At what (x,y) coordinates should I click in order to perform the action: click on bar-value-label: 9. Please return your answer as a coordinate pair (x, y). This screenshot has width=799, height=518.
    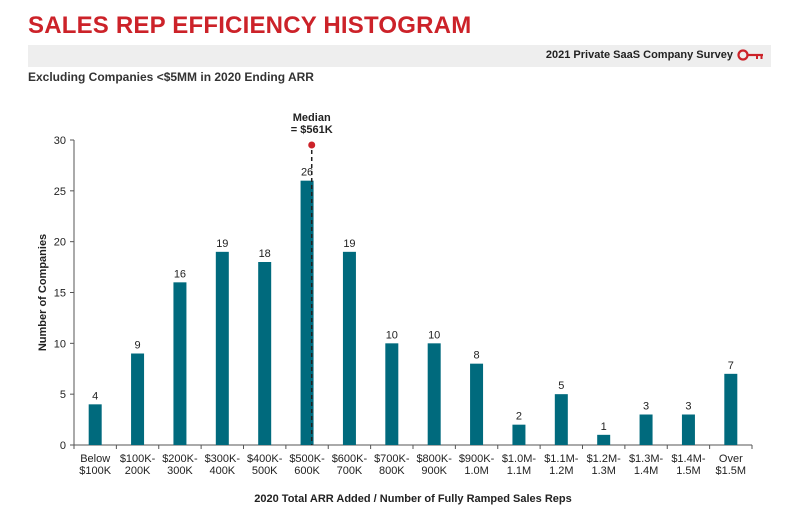
    Looking at the image, I should click on (138, 346).